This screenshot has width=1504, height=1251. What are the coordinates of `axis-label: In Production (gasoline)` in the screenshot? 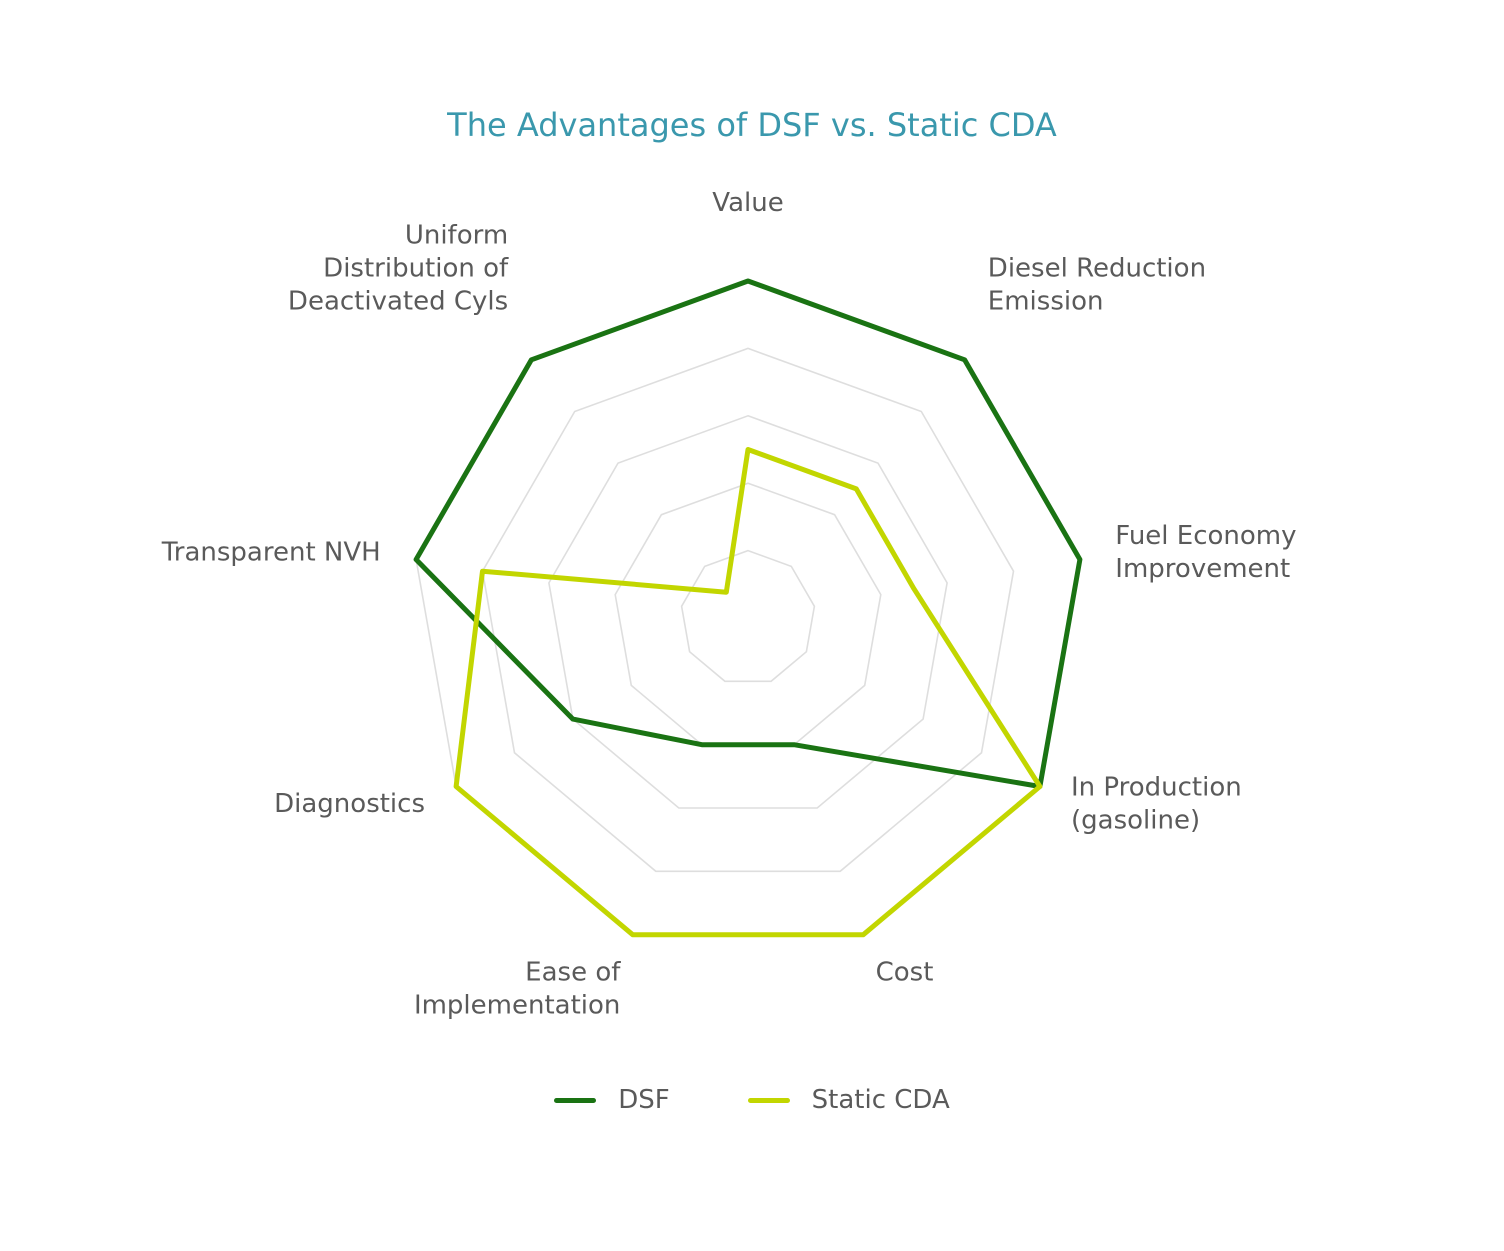 It's located at (1156, 803).